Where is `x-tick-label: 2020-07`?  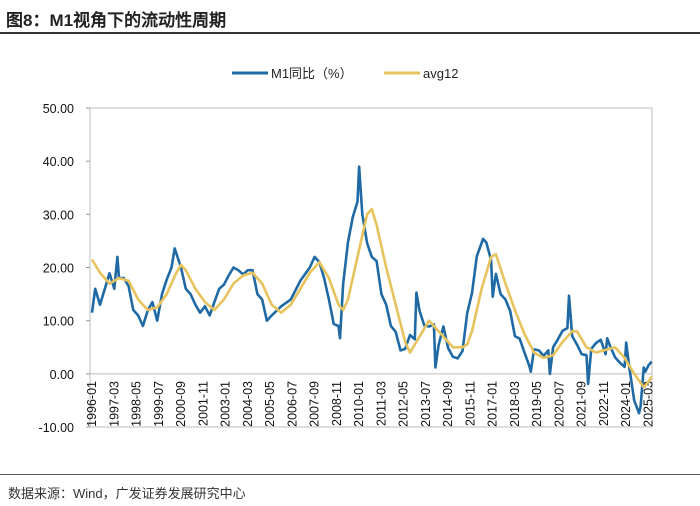 x-tick-label: 2020-07 is located at coordinates (559, 404).